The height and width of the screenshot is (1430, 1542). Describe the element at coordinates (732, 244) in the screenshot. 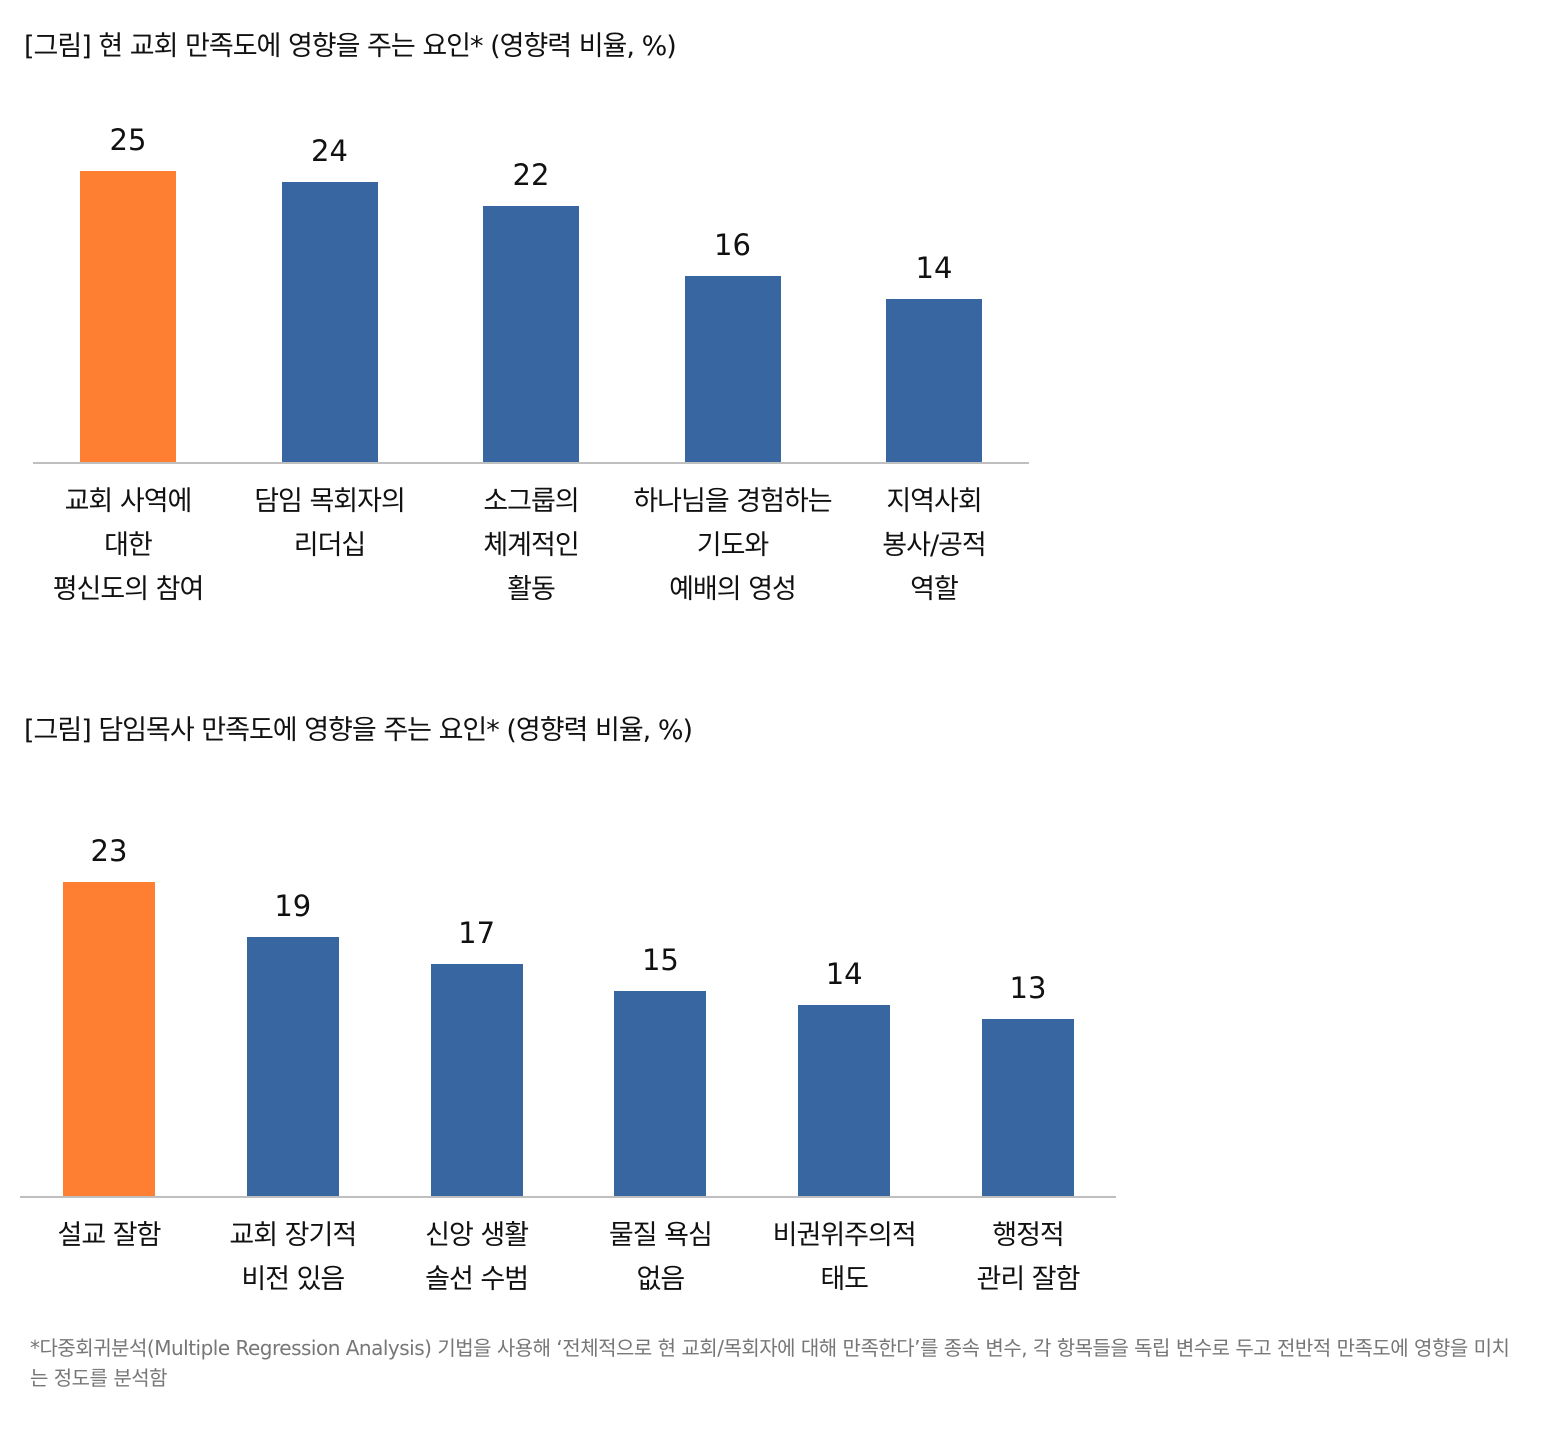

I see `data-label: 16` at that location.